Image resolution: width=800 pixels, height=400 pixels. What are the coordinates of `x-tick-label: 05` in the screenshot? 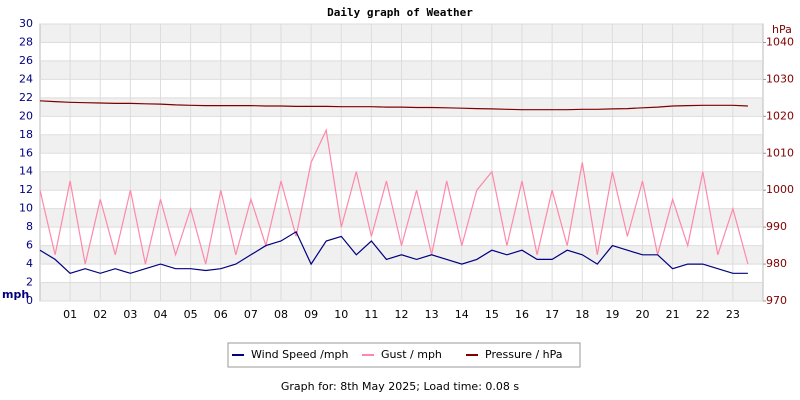 It's located at (191, 314).